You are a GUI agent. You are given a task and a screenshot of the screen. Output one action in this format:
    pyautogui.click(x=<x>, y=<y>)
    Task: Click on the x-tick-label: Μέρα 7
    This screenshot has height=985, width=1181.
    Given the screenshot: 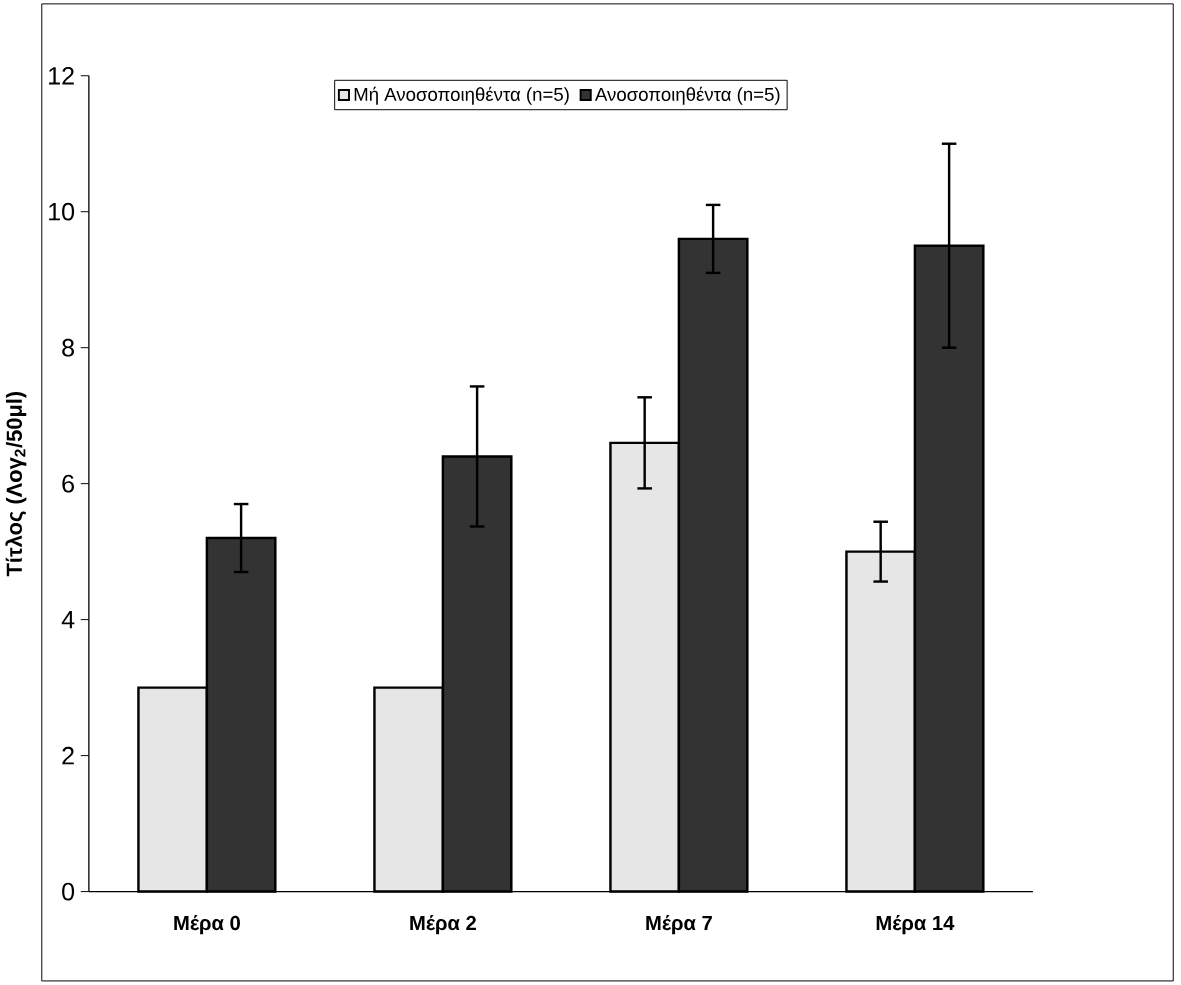 What is the action you would take?
    pyautogui.click(x=679, y=925)
    